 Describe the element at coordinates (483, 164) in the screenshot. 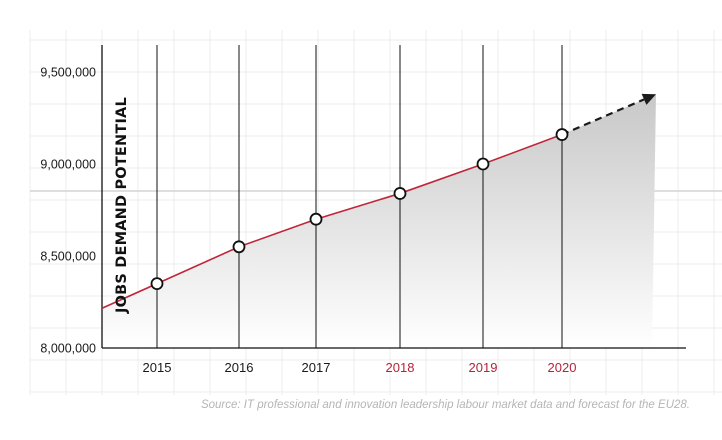

I see `data-point-2019` at that location.